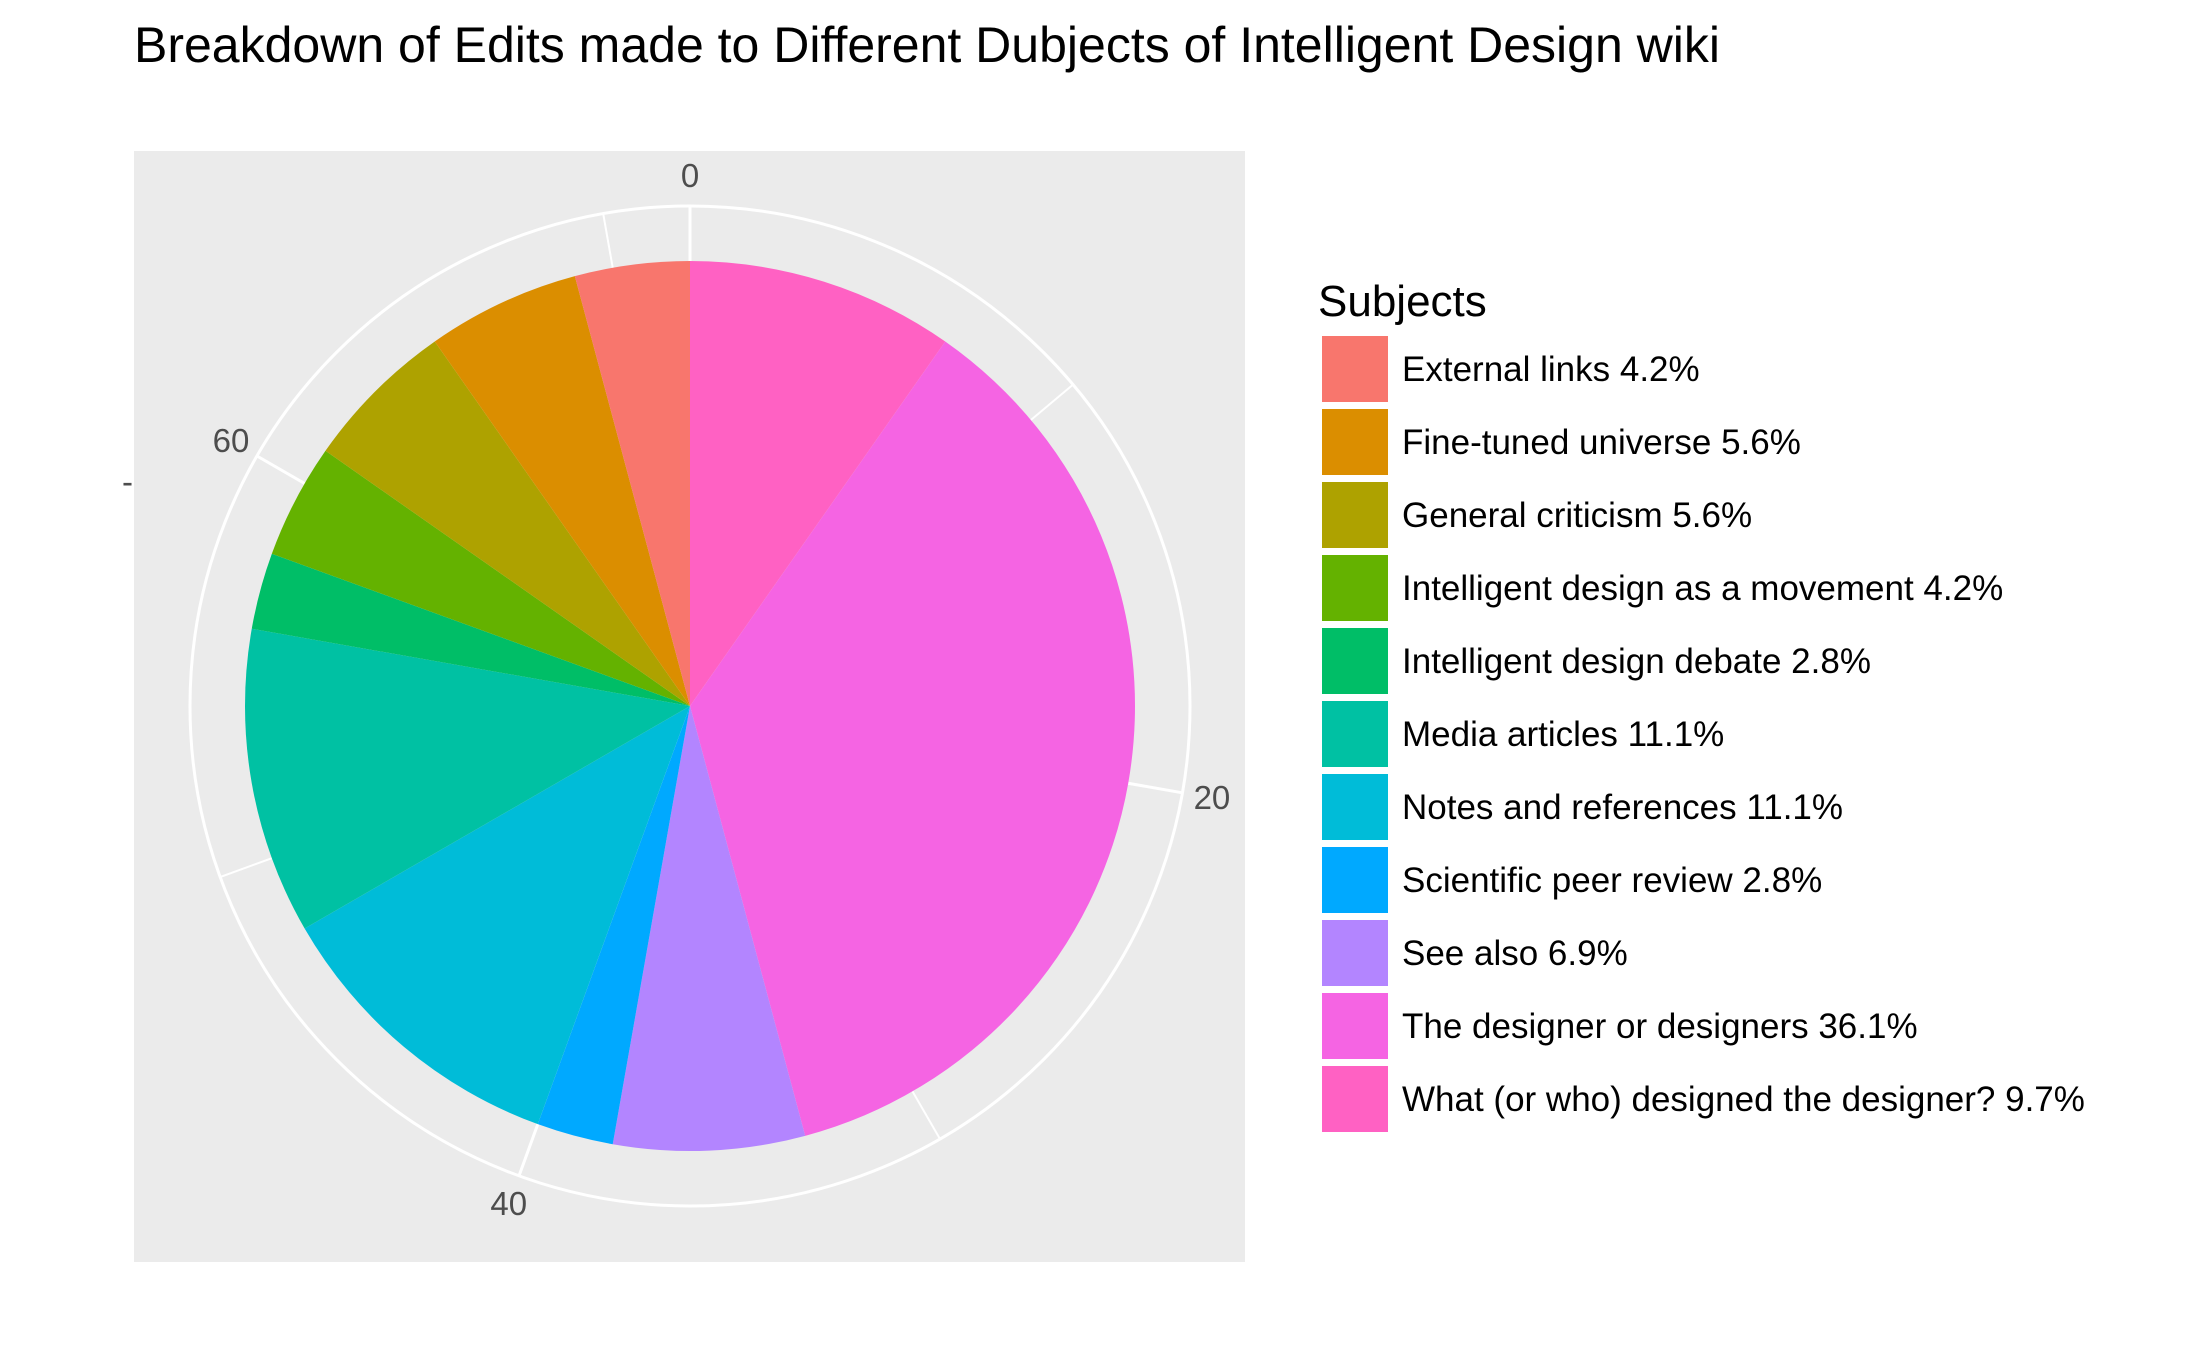 The height and width of the screenshot is (1350, 2187). Describe the element at coordinates (1702, 588) in the screenshot. I see `legend-label: Intelligent design as a movement 4.2%` at that location.